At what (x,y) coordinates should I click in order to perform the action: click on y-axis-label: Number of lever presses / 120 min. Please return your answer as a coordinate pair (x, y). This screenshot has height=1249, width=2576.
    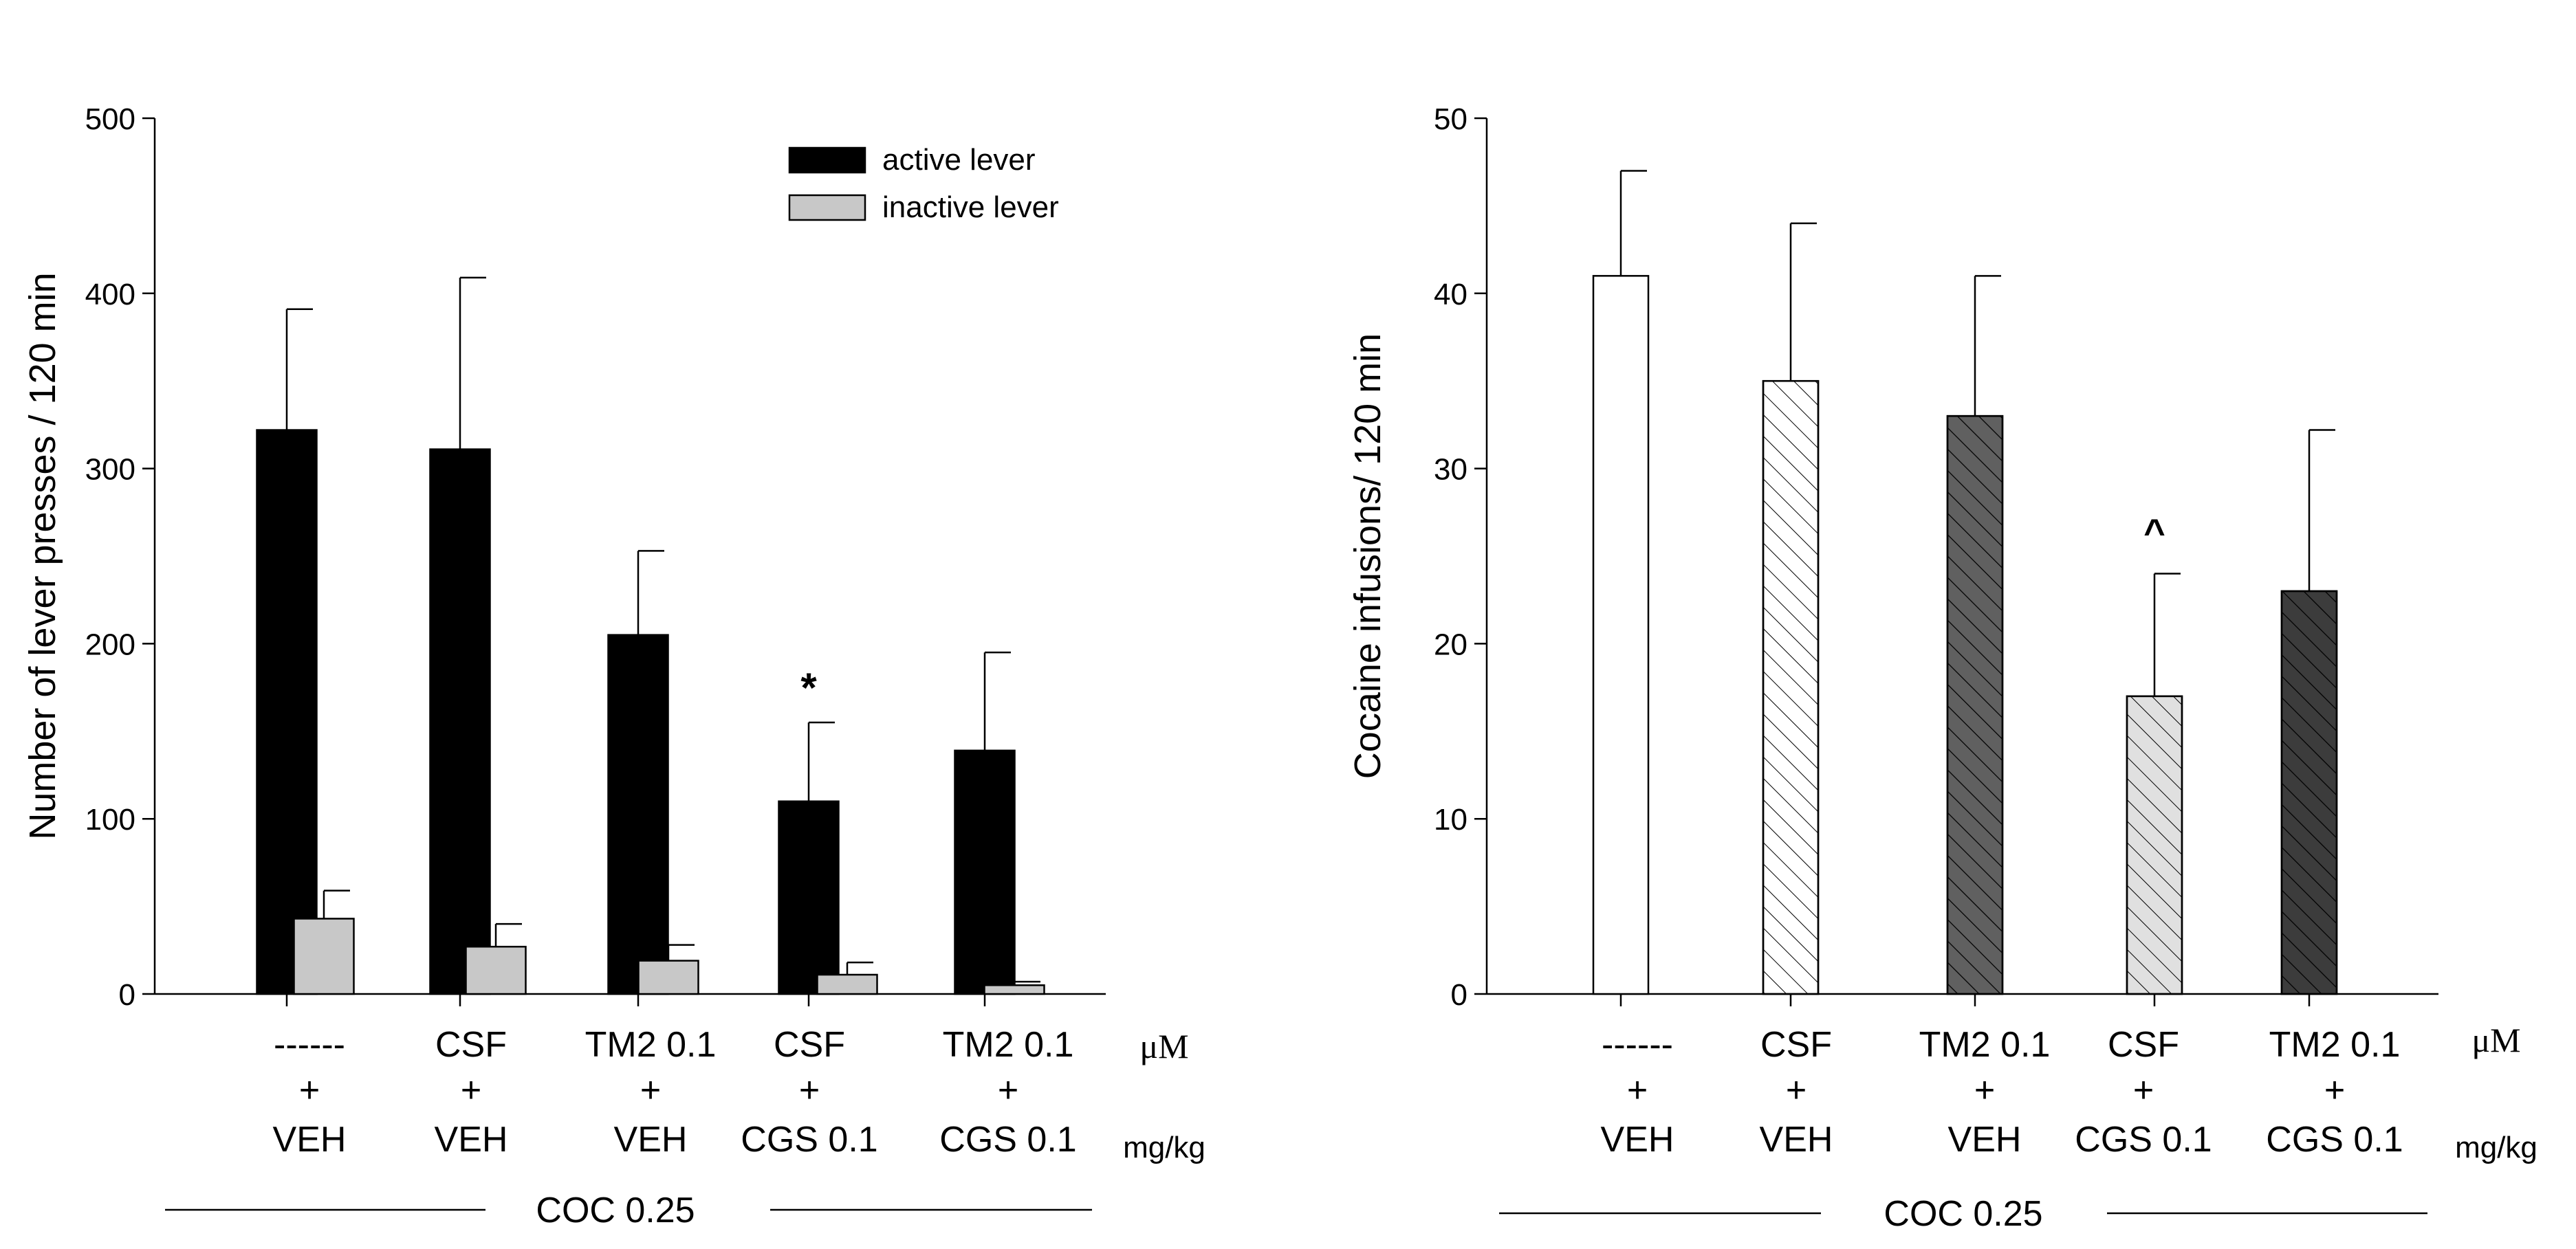
    Looking at the image, I should click on (42, 555).